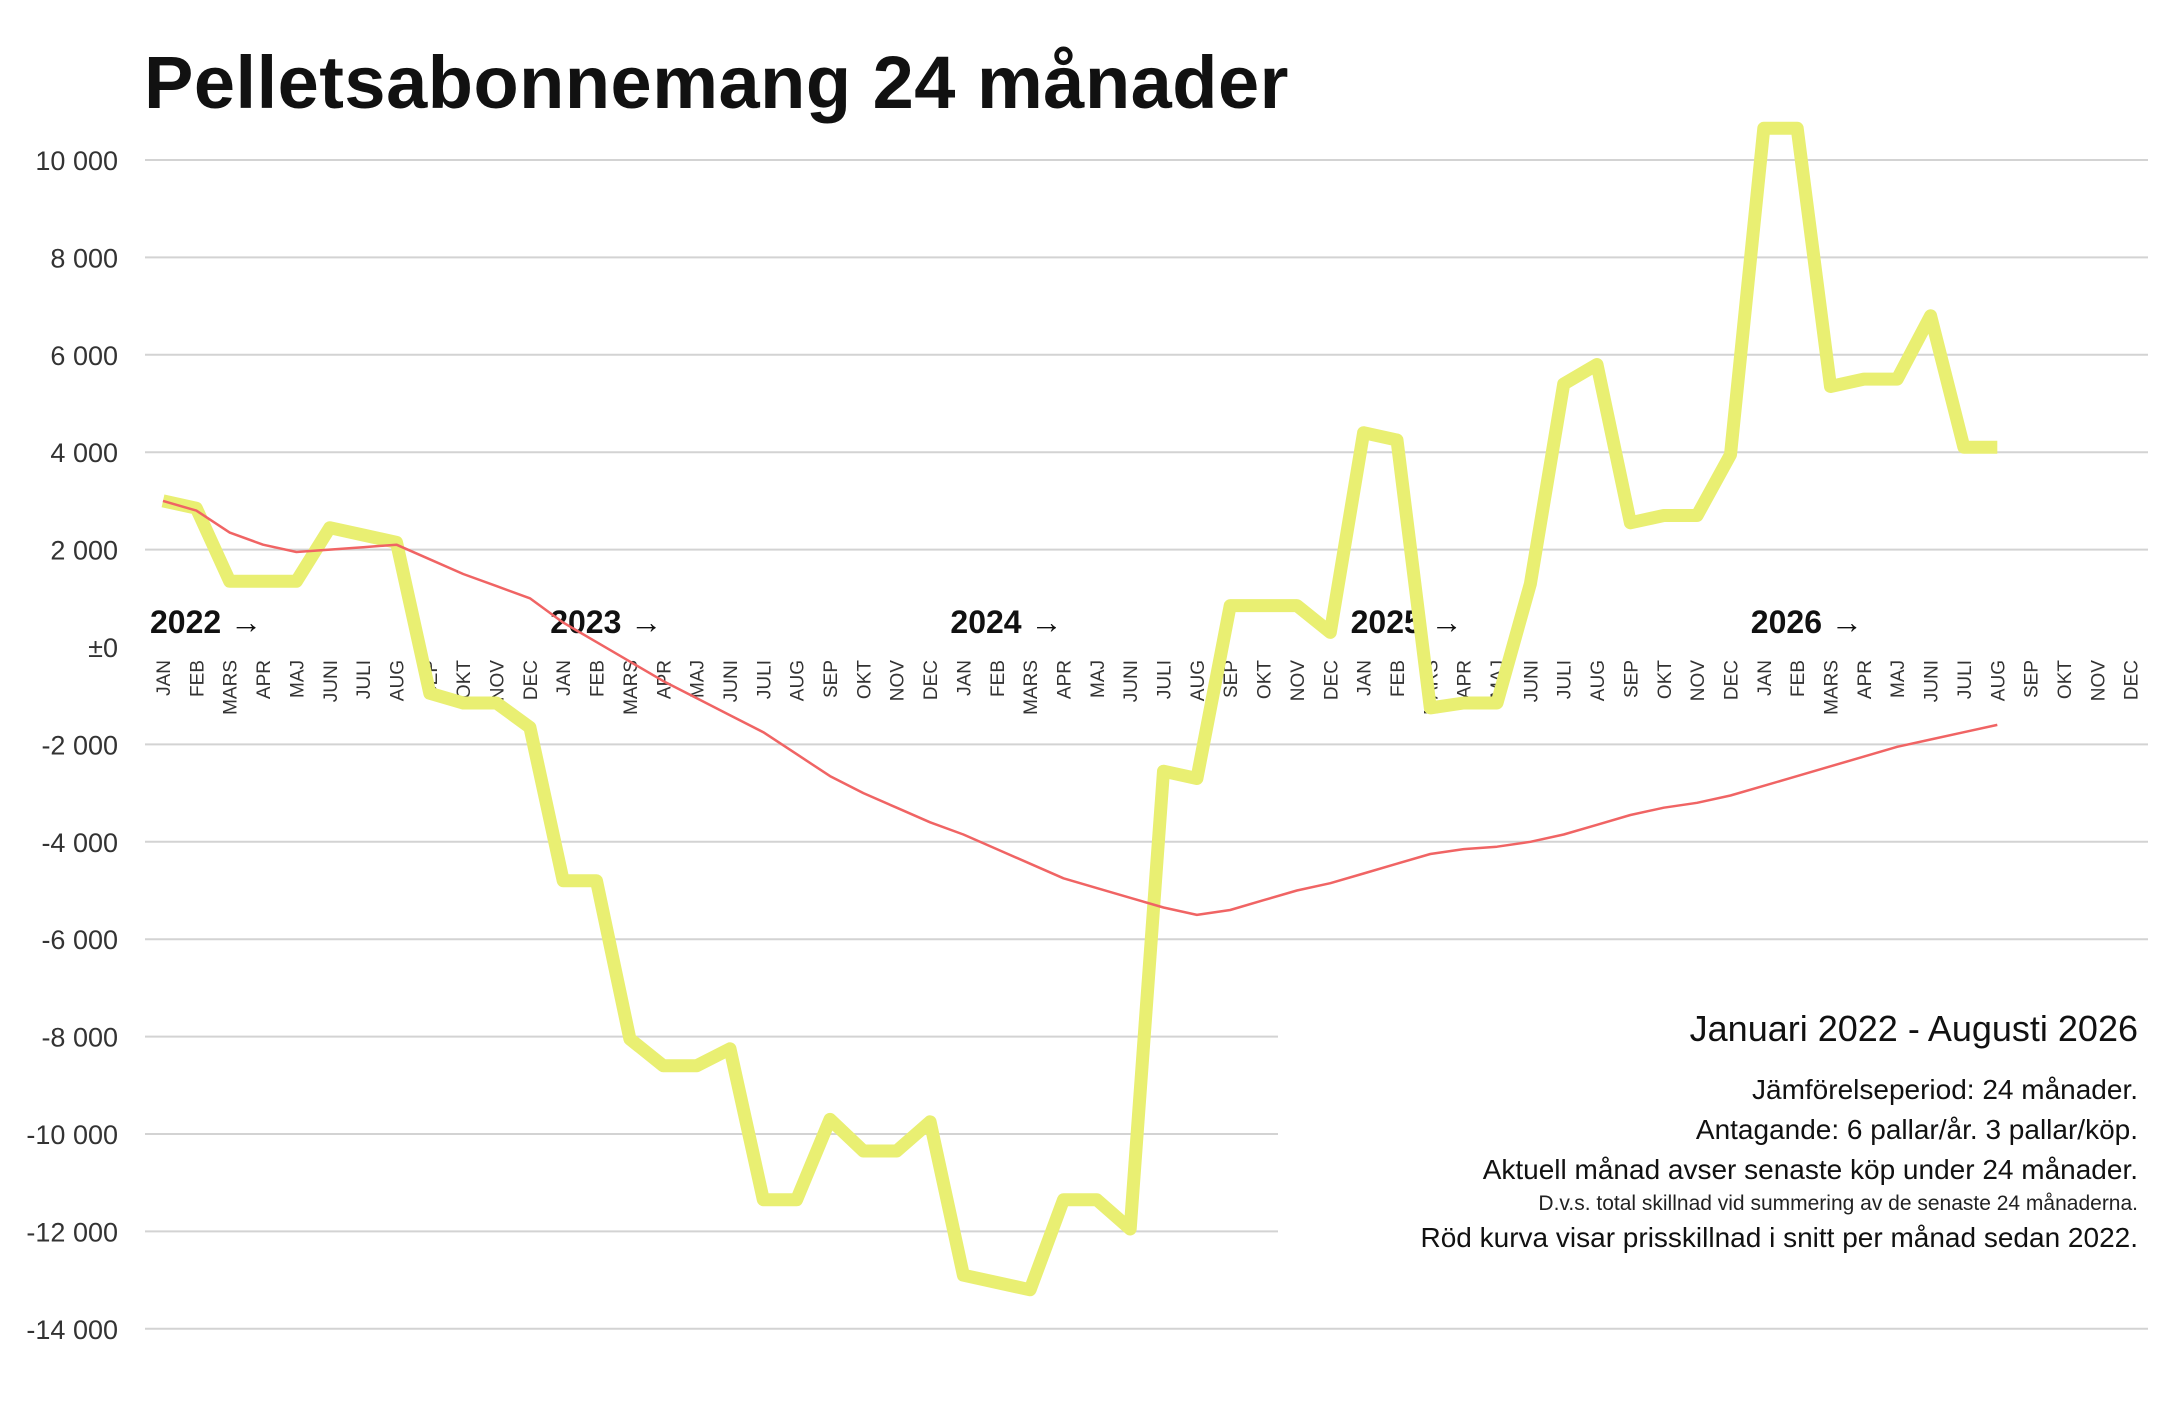  What do you see at coordinates (72, 1232) in the screenshot?
I see `y-tick-label: -12 000` at bounding box center [72, 1232].